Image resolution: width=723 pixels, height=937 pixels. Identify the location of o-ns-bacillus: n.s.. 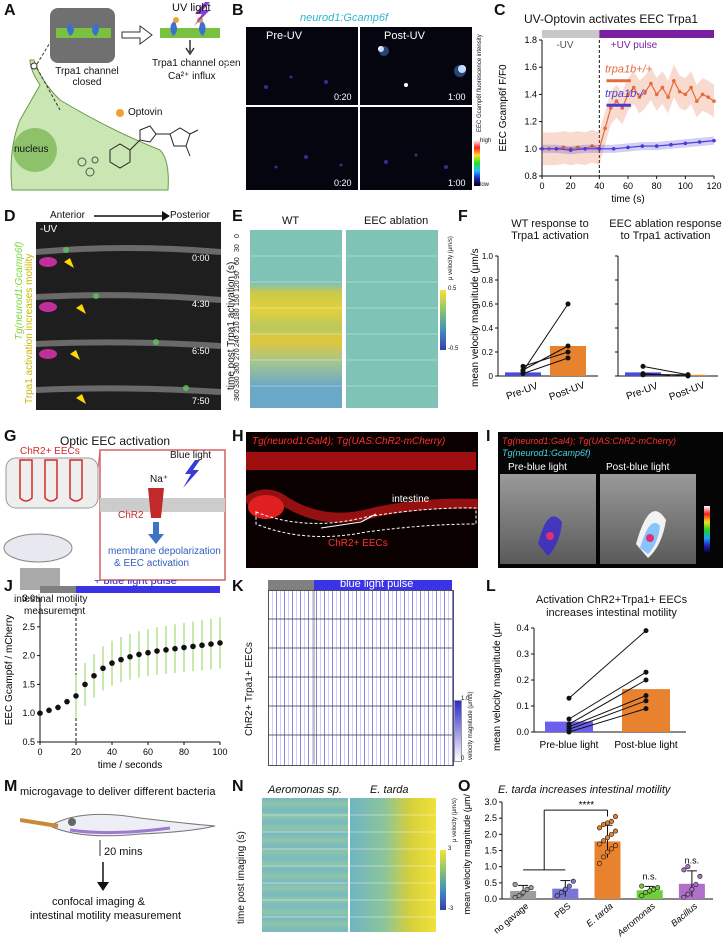
(692, 860).